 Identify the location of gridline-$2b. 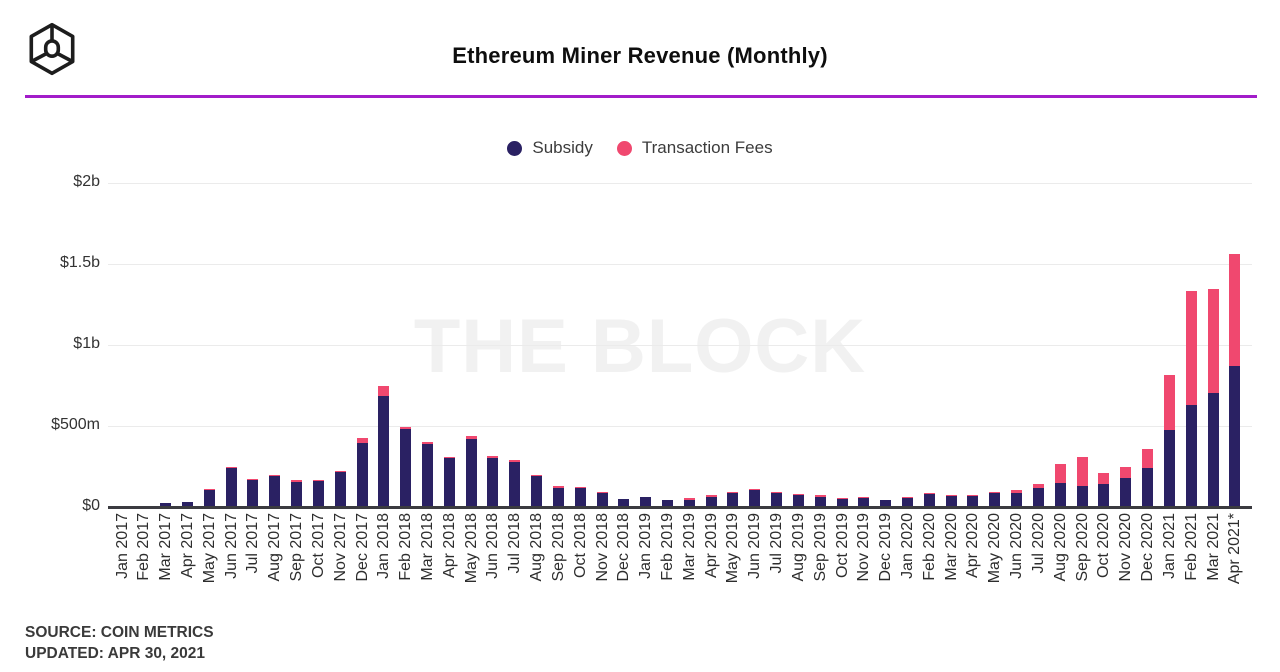
(680, 183).